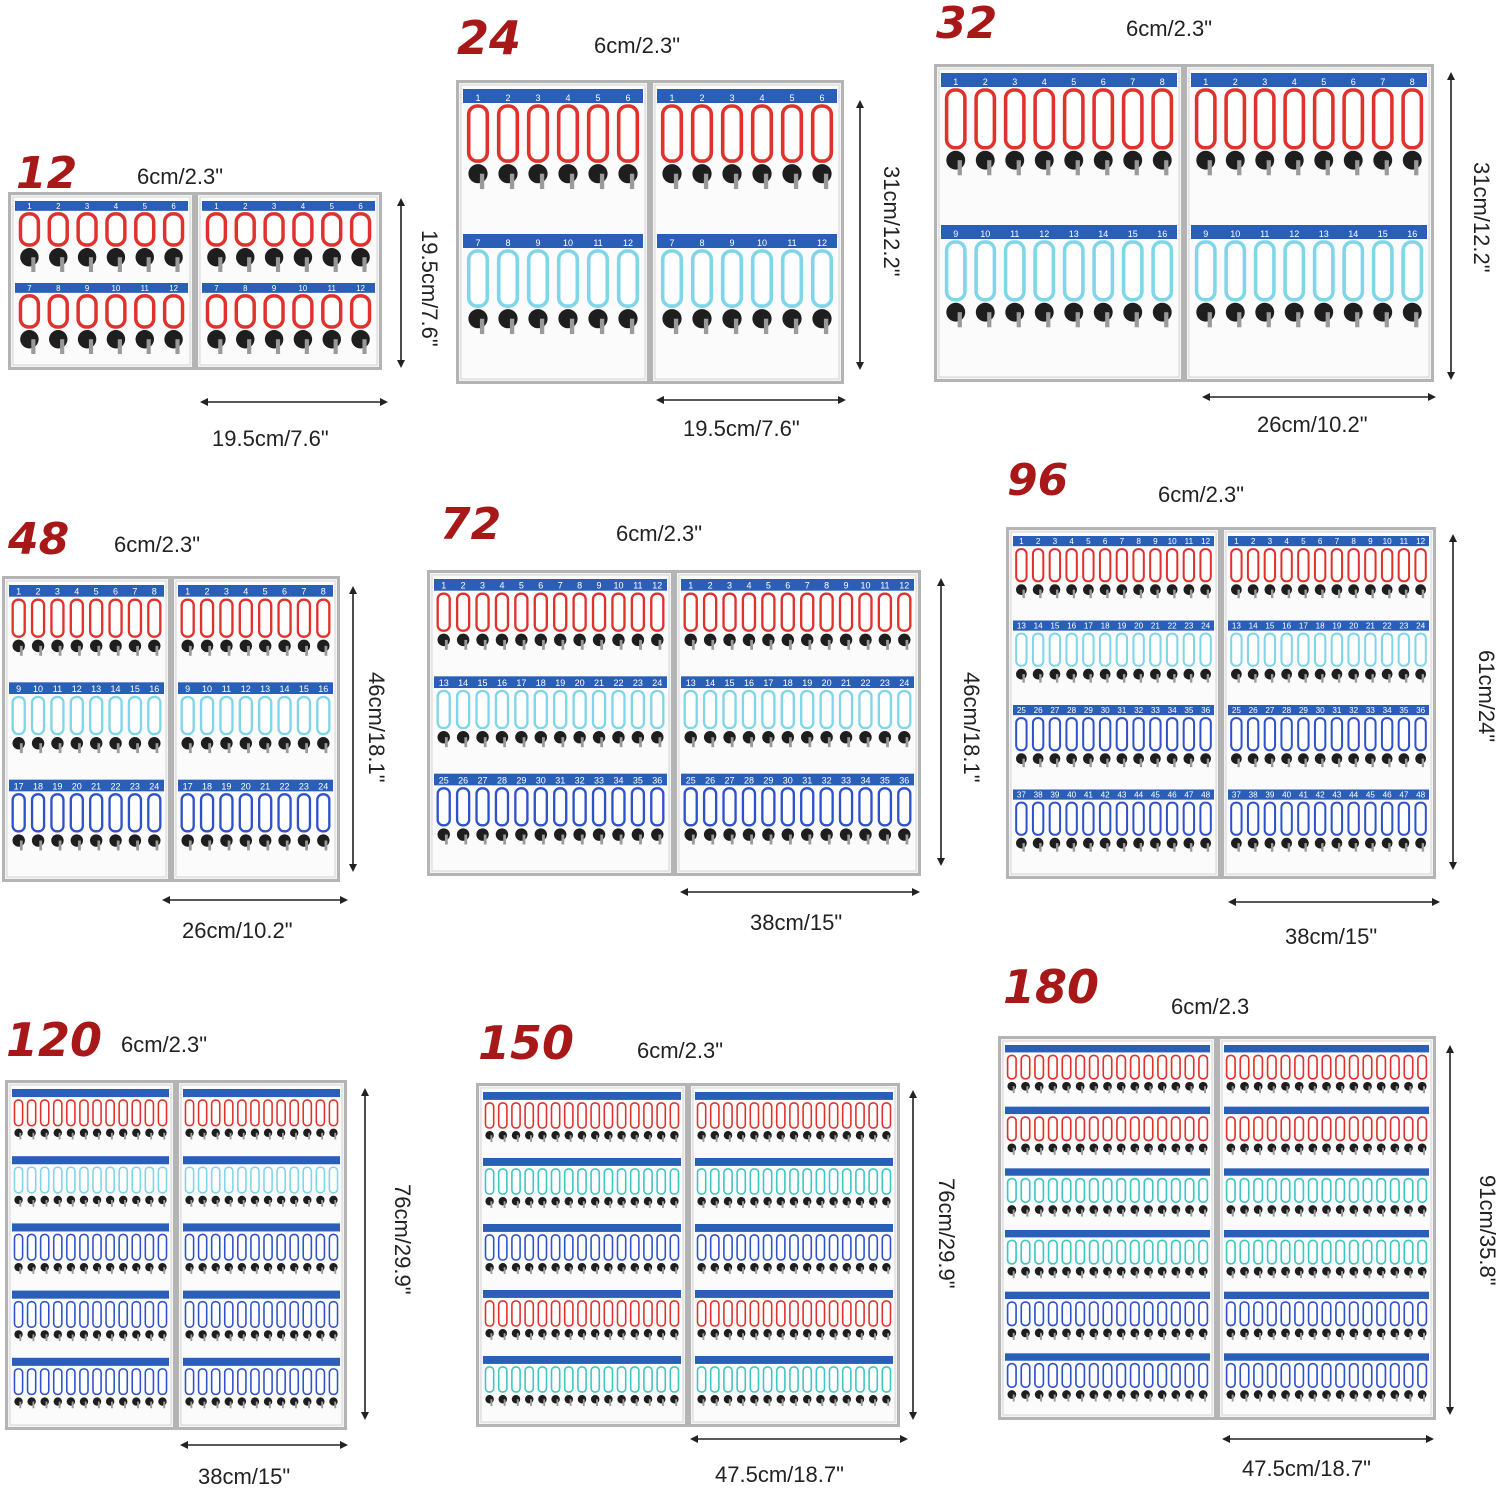 This screenshot has height=1496, width=1500. What do you see at coordinates (1304, 626) in the screenshot?
I see `hook-number: 17` at bounding box center [1304, 626].